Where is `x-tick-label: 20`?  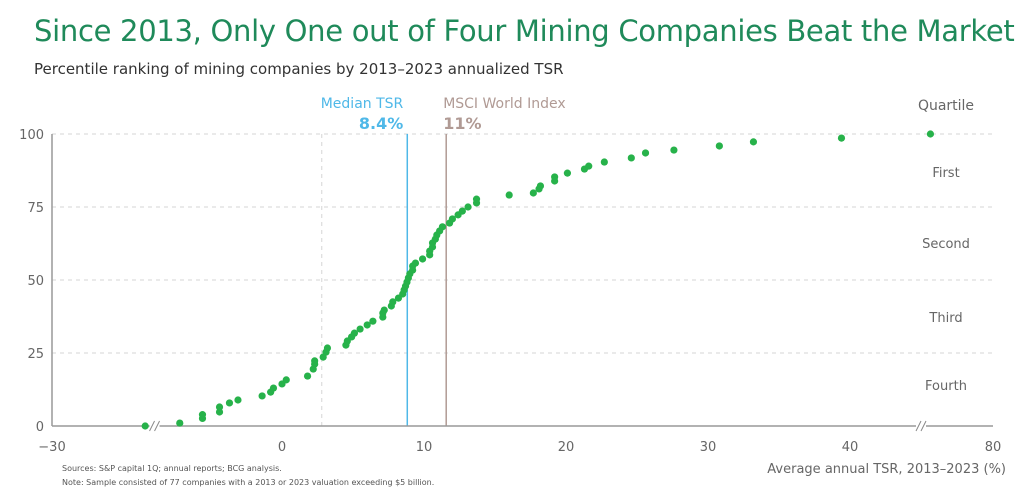 x-tick-label: 20 is located at coordinates (566, 447).